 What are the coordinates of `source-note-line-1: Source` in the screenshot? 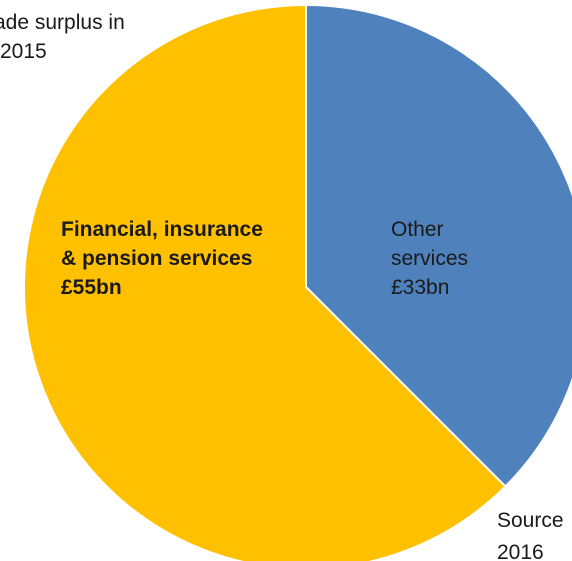 It's located at (530, 520).